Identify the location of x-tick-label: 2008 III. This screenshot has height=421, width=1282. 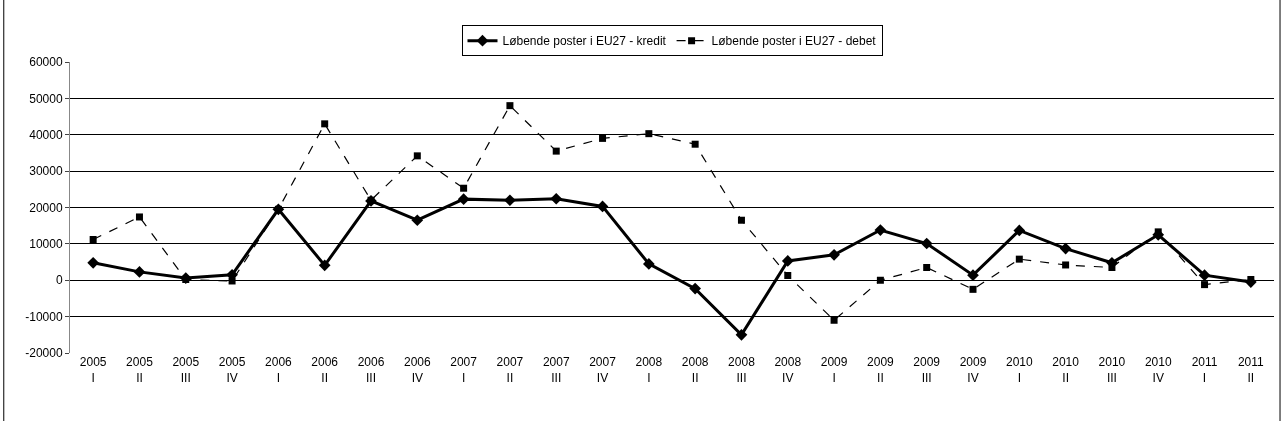
(742, 370).